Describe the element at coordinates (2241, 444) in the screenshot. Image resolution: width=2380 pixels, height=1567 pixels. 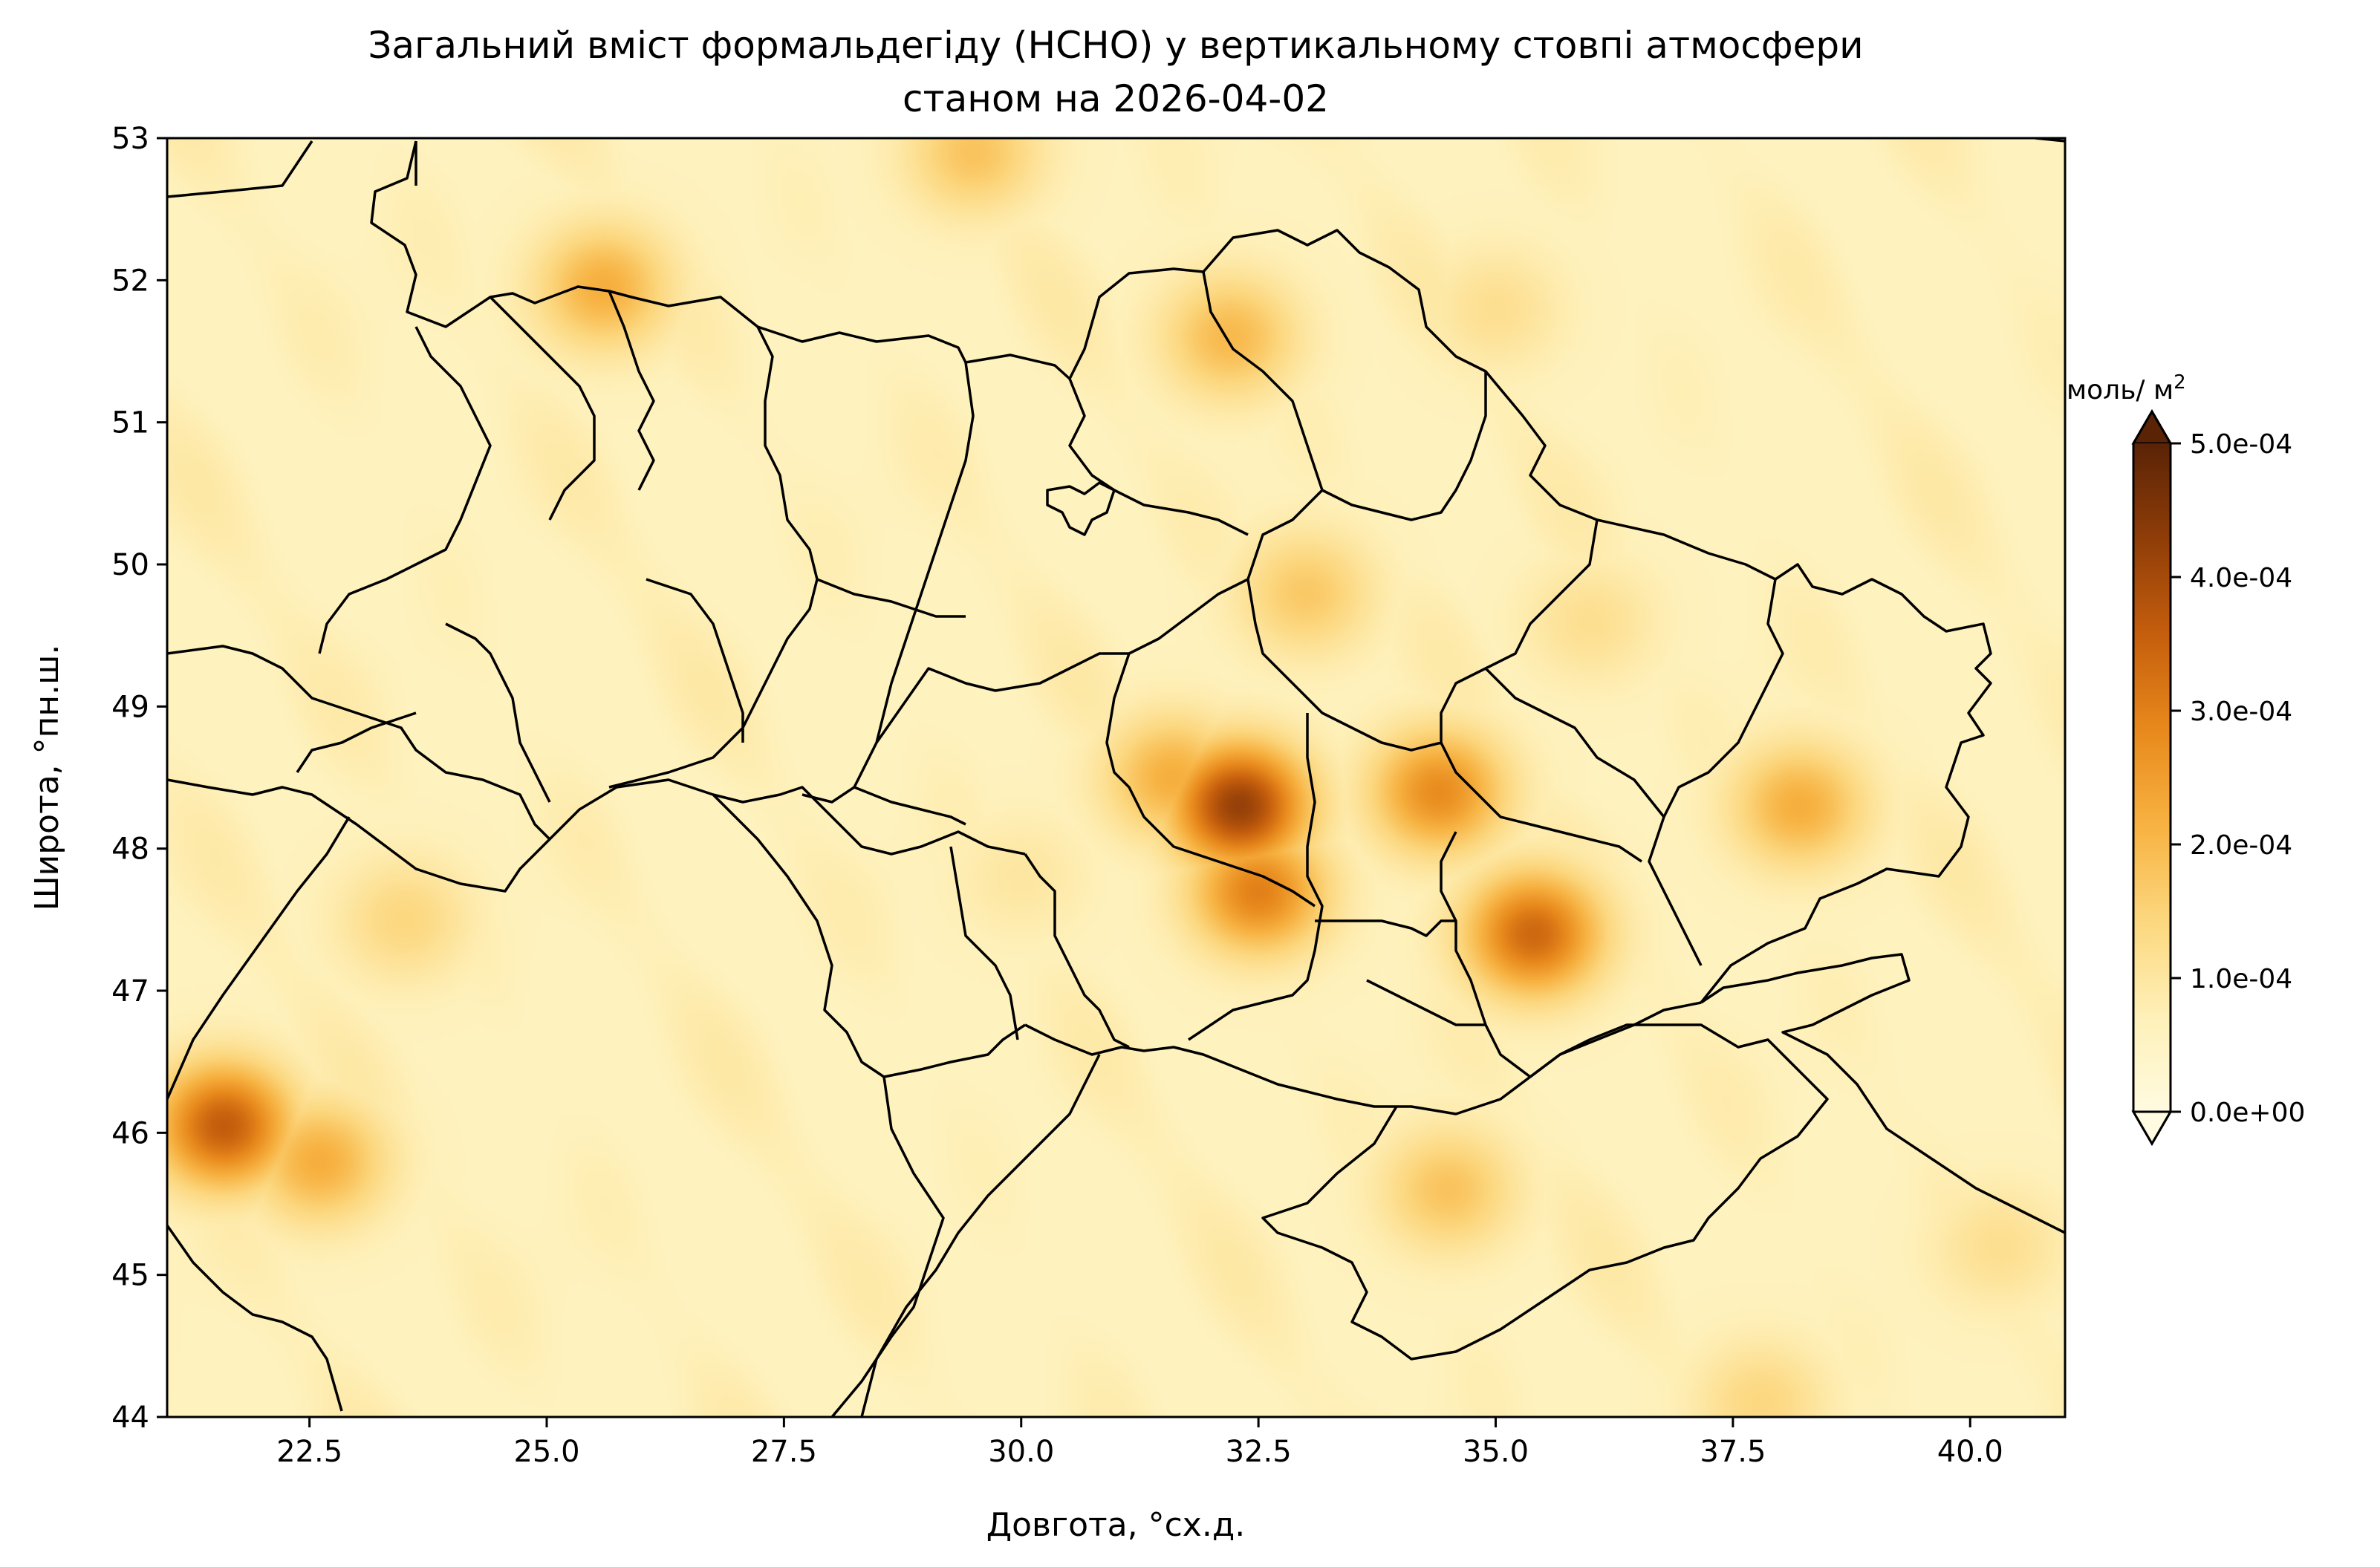
I see `colorbar-tick-label: 5.0e-04` at that location.